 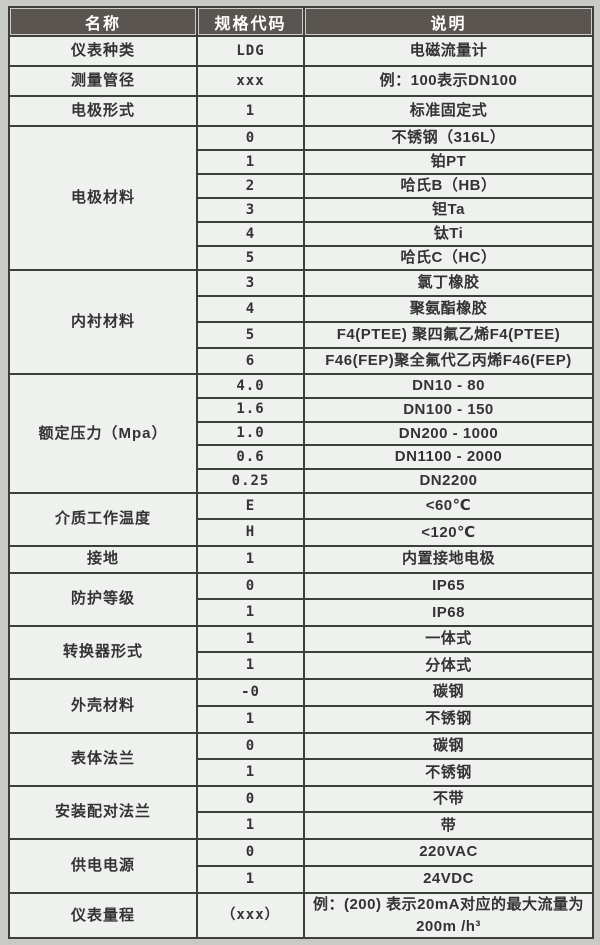 I want to click on desc-cell: 内置接地电极, so click(x=448, y=559).